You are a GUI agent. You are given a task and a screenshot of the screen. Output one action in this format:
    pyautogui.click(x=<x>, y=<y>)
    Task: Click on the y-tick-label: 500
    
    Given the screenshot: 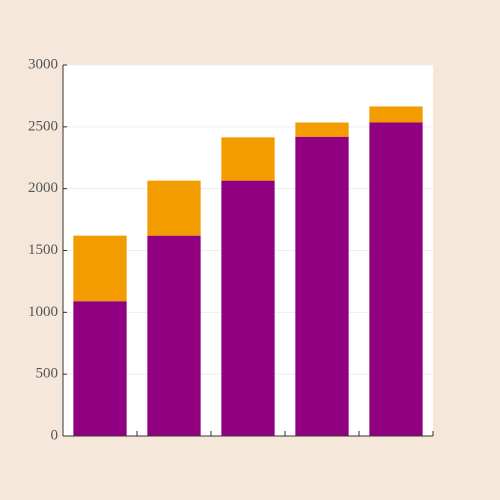 What is the action you would take?
    pyautogui.click(x=47, y=374)
    